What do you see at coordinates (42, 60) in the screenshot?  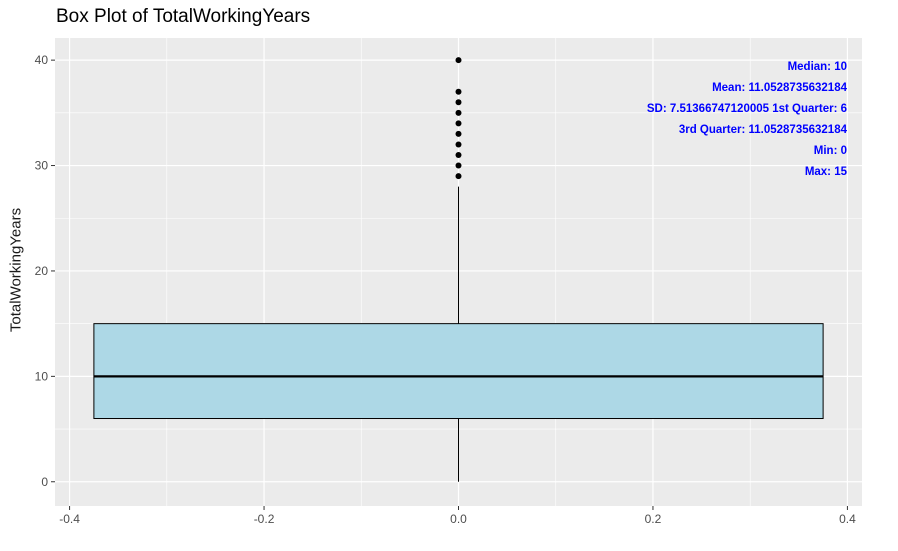 I see `y-tick-label: 40` at bounding box center [42, 60].